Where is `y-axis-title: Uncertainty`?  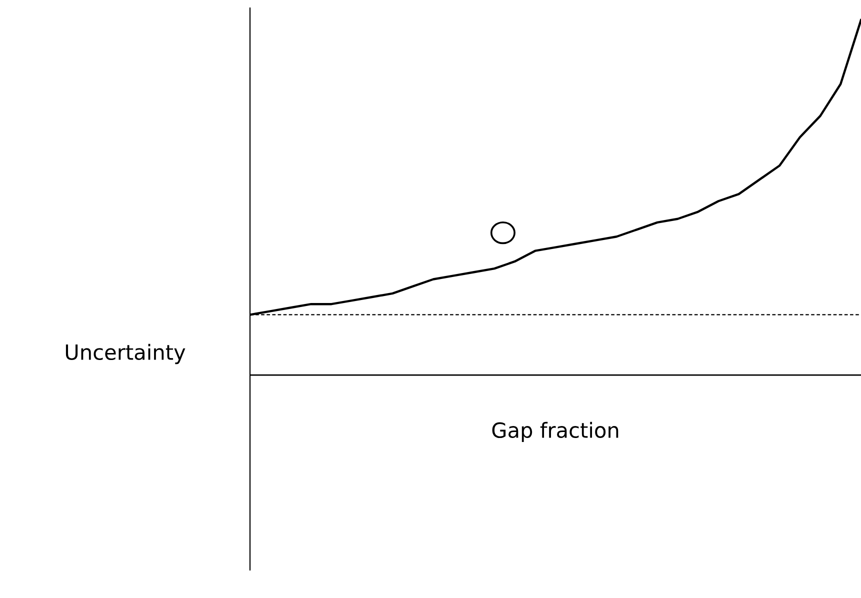 y-axis-title: Uncertainty is located at coordinates (126, 354).